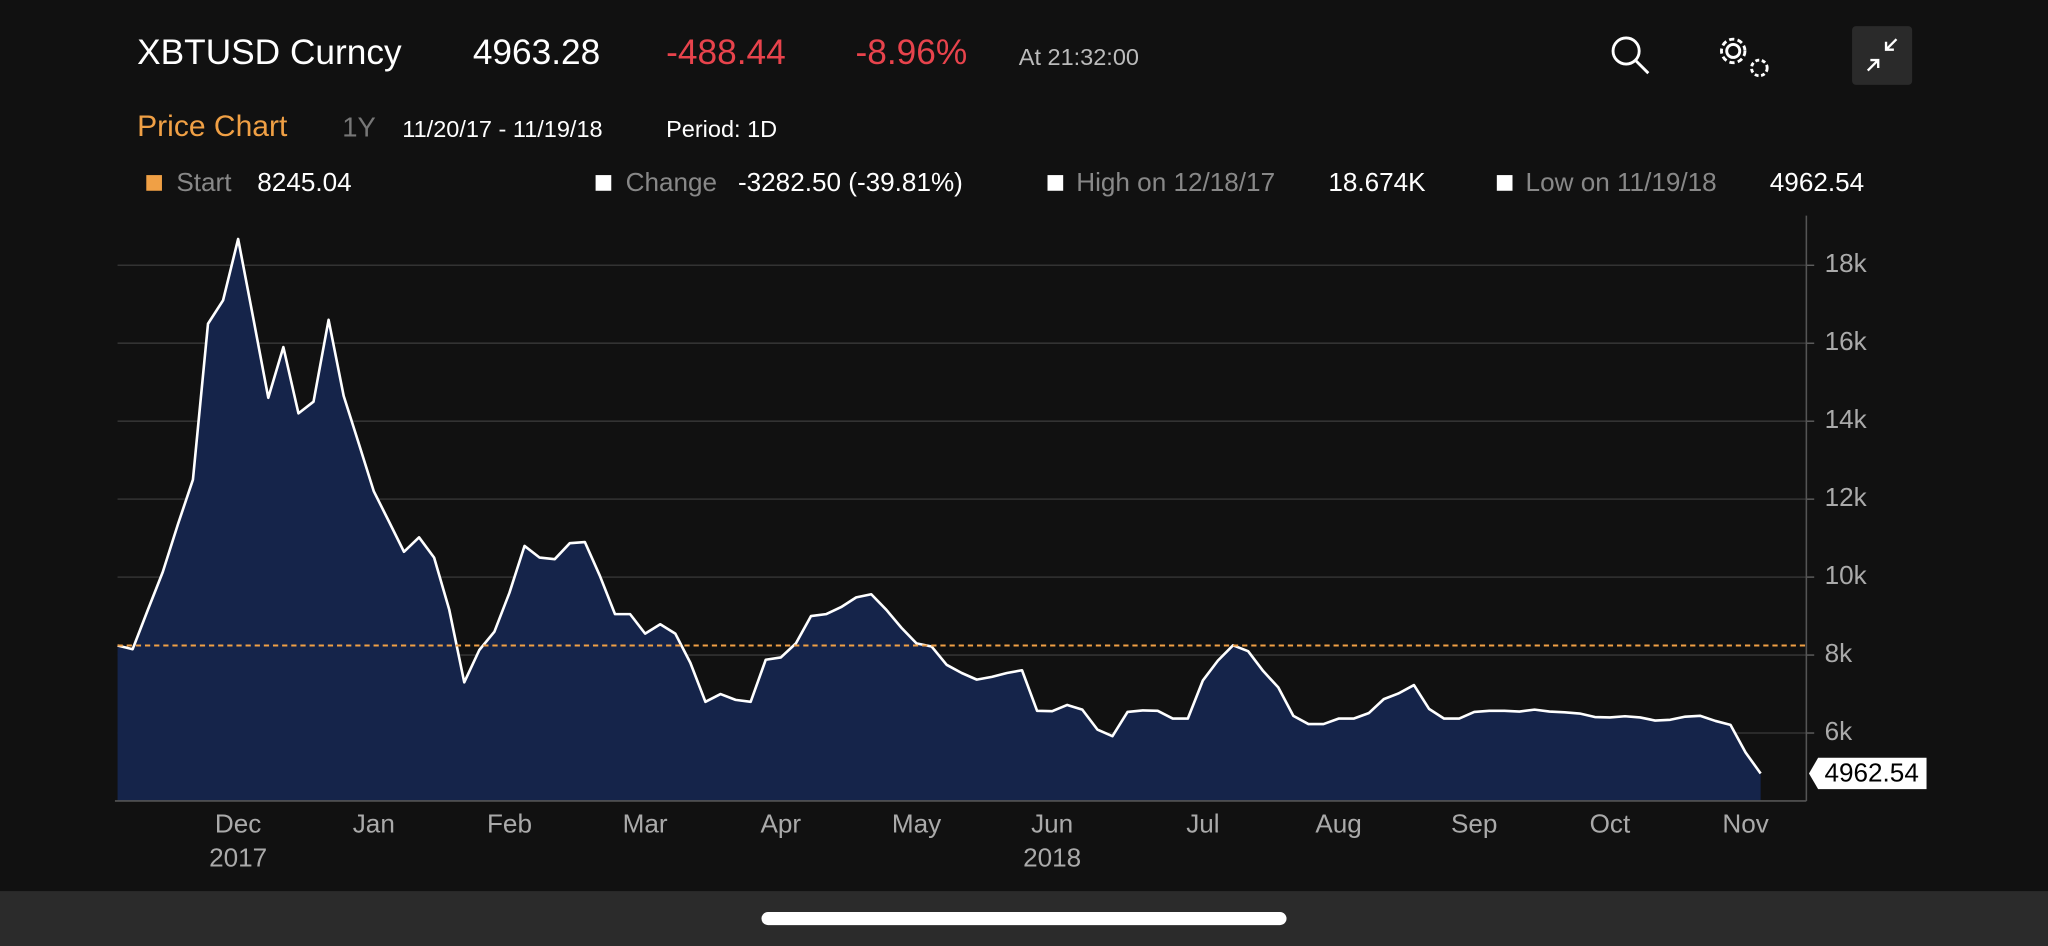  I want to click on x-tick-label: Oct, so click(1610, 824).